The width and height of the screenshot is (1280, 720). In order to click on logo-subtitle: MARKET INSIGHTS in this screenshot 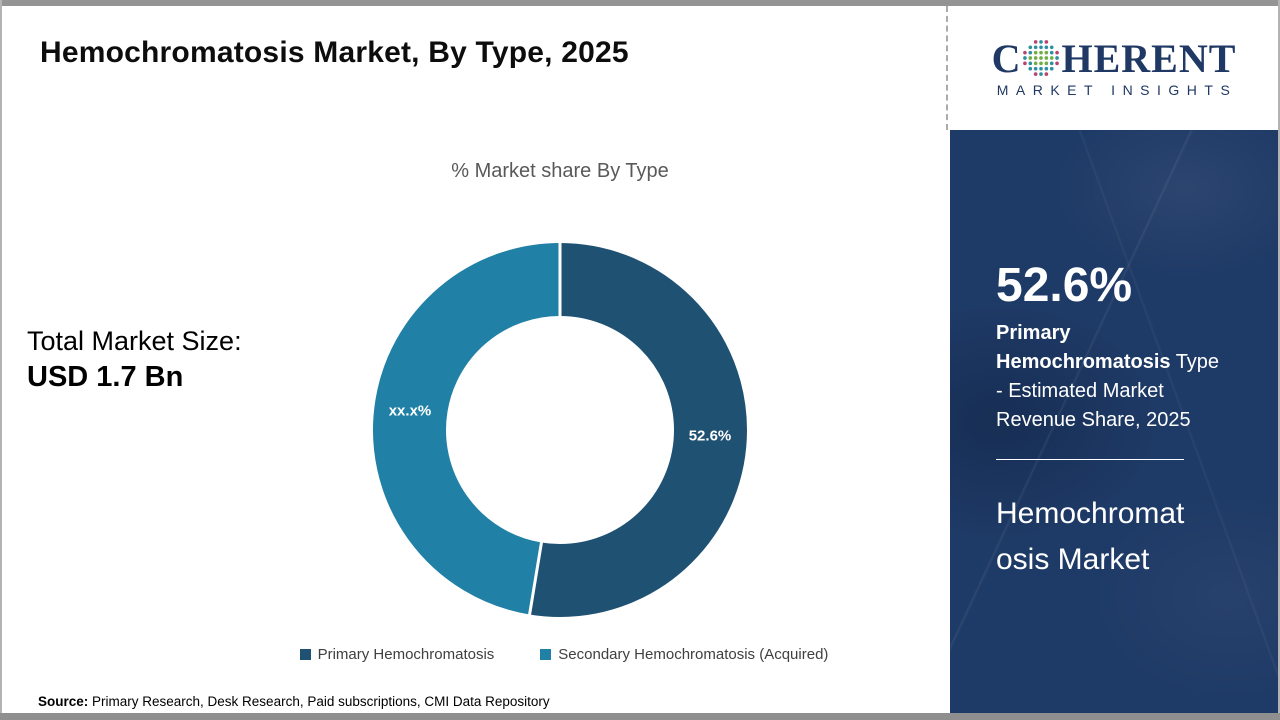, I will do `click(1117, 89)`.